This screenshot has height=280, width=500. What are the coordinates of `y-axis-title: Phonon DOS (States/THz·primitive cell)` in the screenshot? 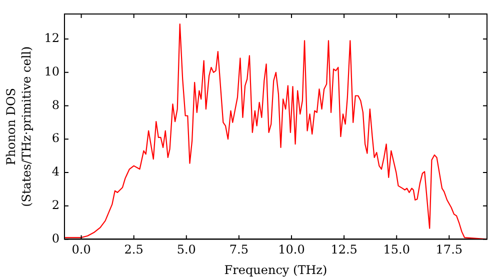 It's located at (19, 126).